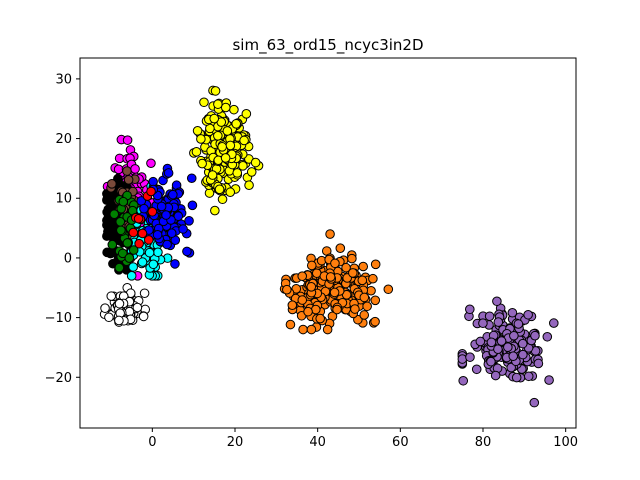 This screenshot has height=480, width=640. Describe the element at coordinates (483, 442) in the screenshot. I see `x-tick-label: 80` at that location.